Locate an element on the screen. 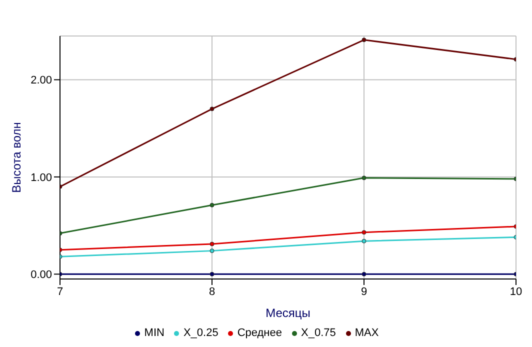 The image size is (532, 347). x-tick-label: 10 is located at coordinates (516, 292).